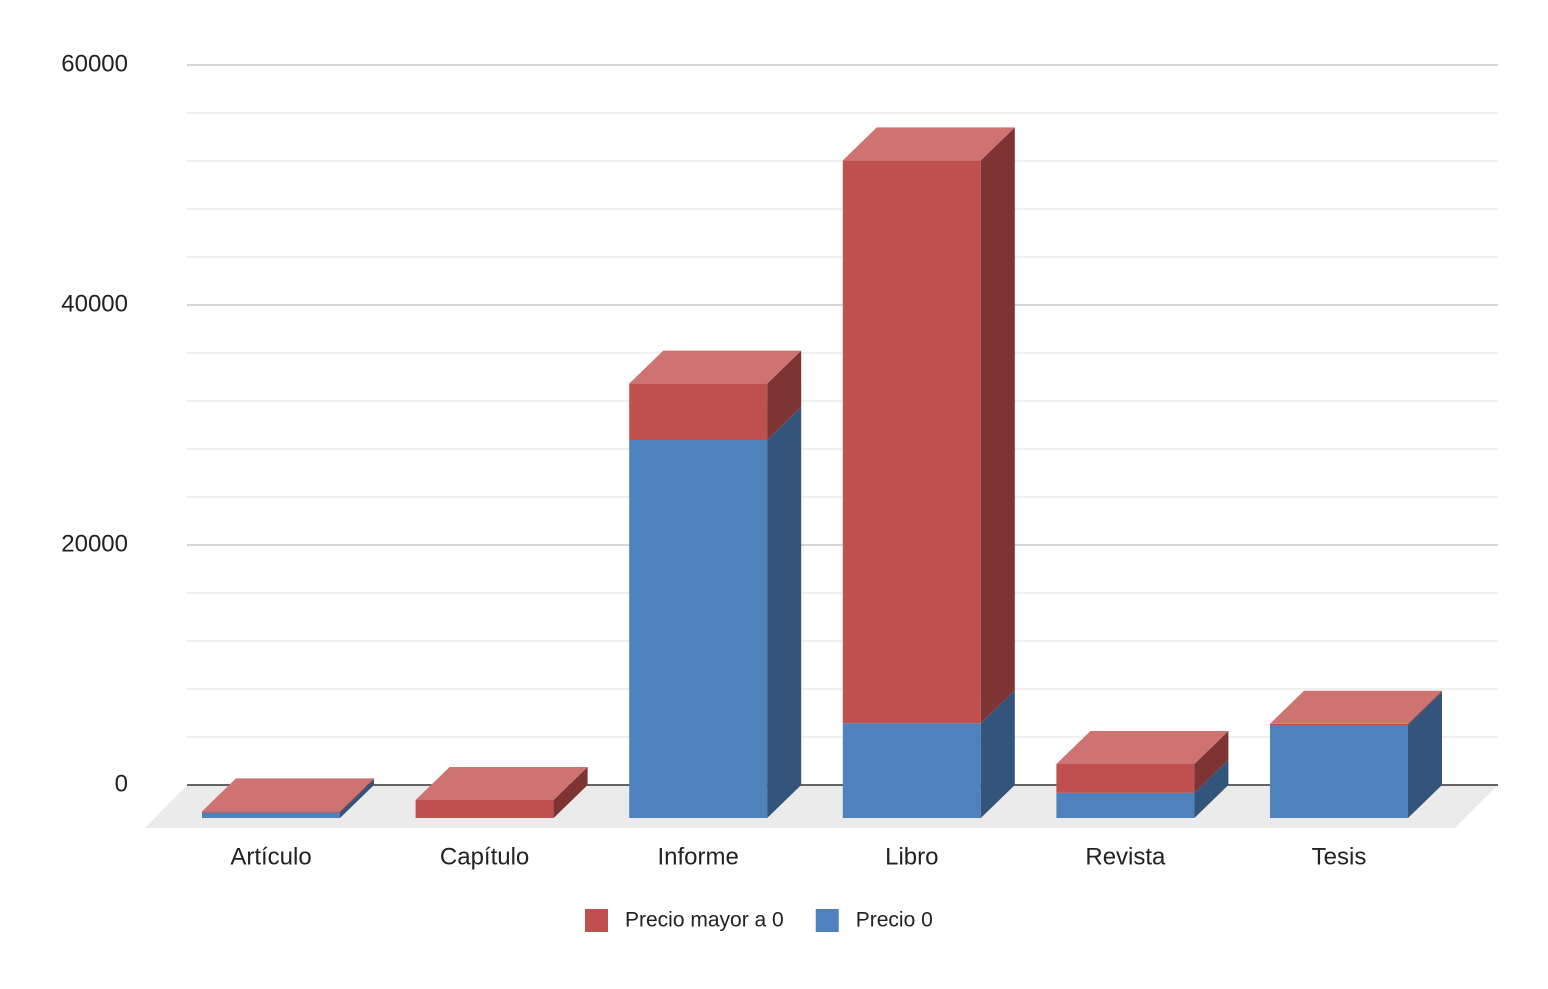 This screenshot has width=1548, height=989. I want to click on x-tick-label: Informe, so click(698, 856).